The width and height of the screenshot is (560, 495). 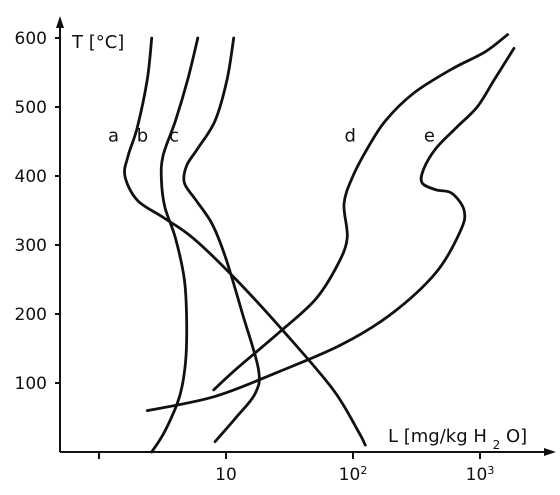 What do you see at coordinates (113, 136) in the screenshot?
I see `curve-label-a: a` at bounding box center [113, 136].